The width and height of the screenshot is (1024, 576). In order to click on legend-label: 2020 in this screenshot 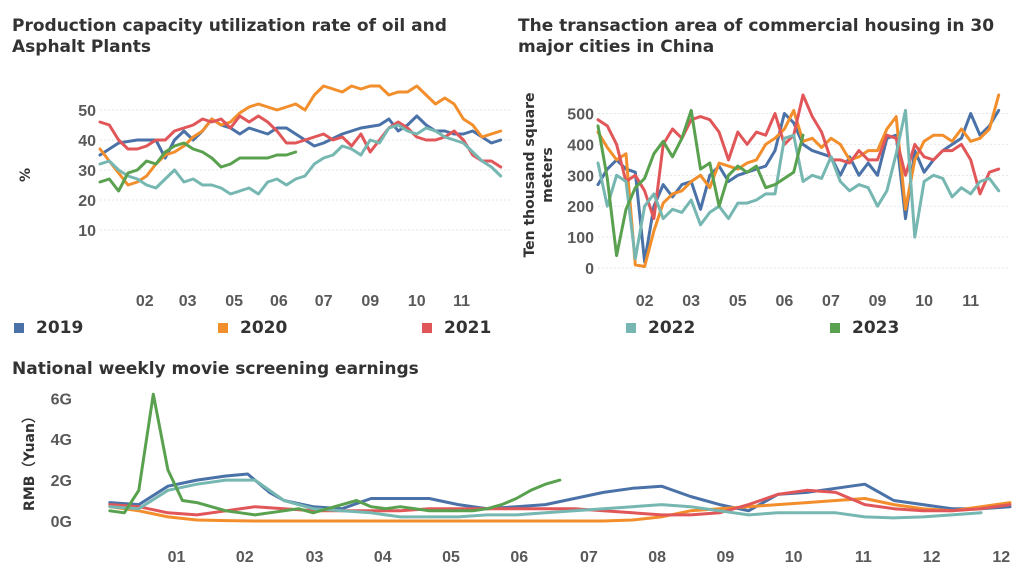, I will do `click(264, 328)`.